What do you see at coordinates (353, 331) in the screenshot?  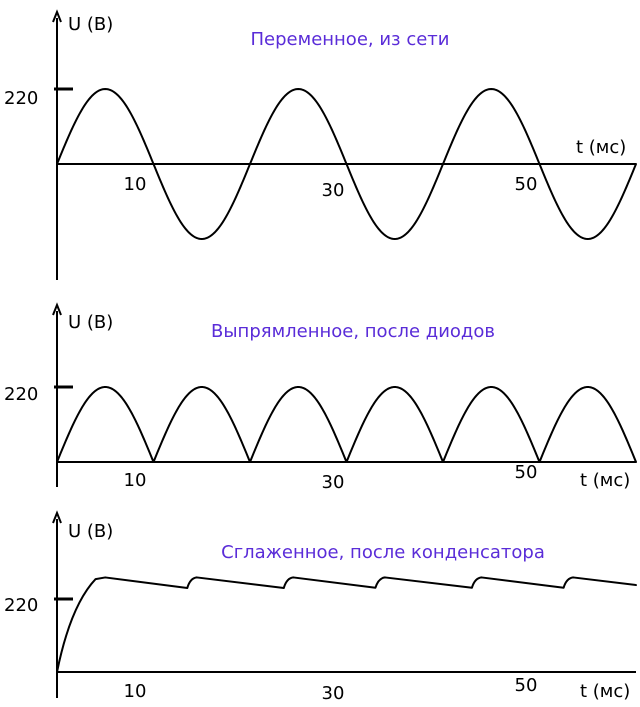 I see `panel-2-title: Выпрямленное, после диодов` at bounding box center [353, 331].